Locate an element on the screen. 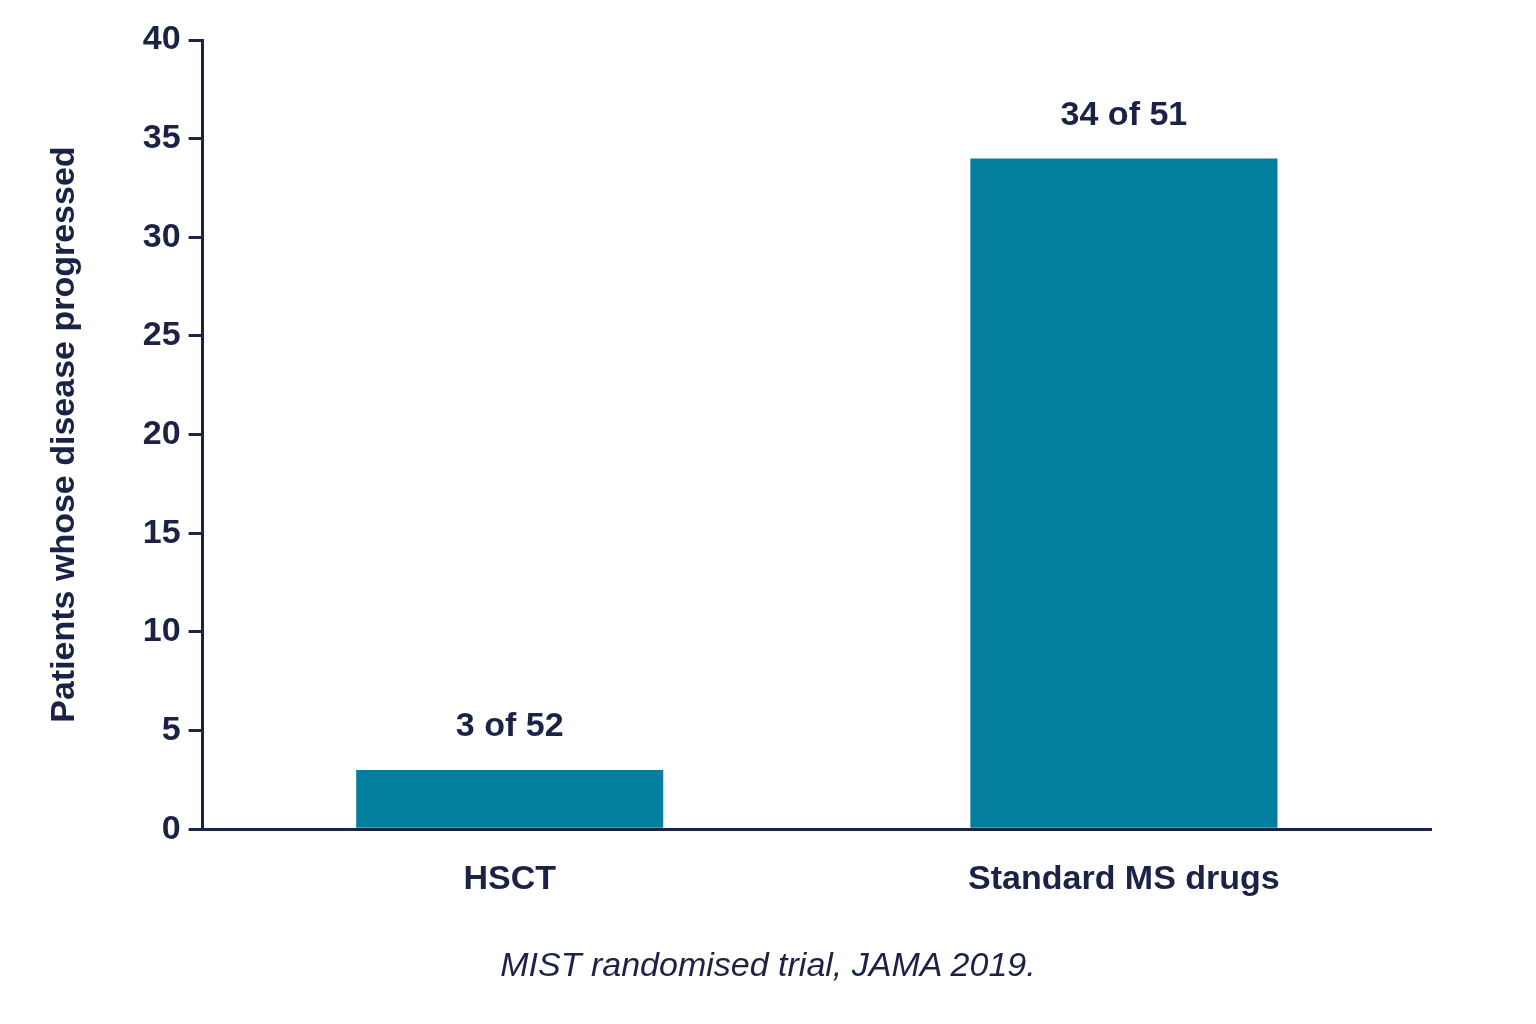  y-tick-label: 25 is located at coordinates (161, 333).